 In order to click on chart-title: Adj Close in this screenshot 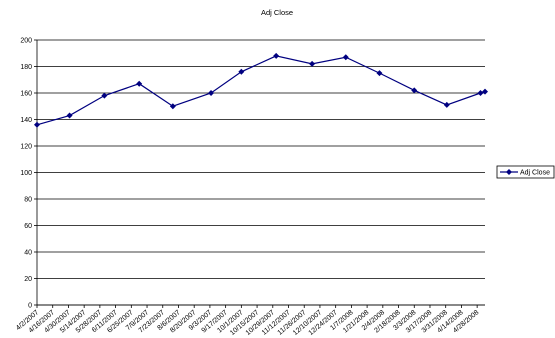, I will do `click(277, 12)`.